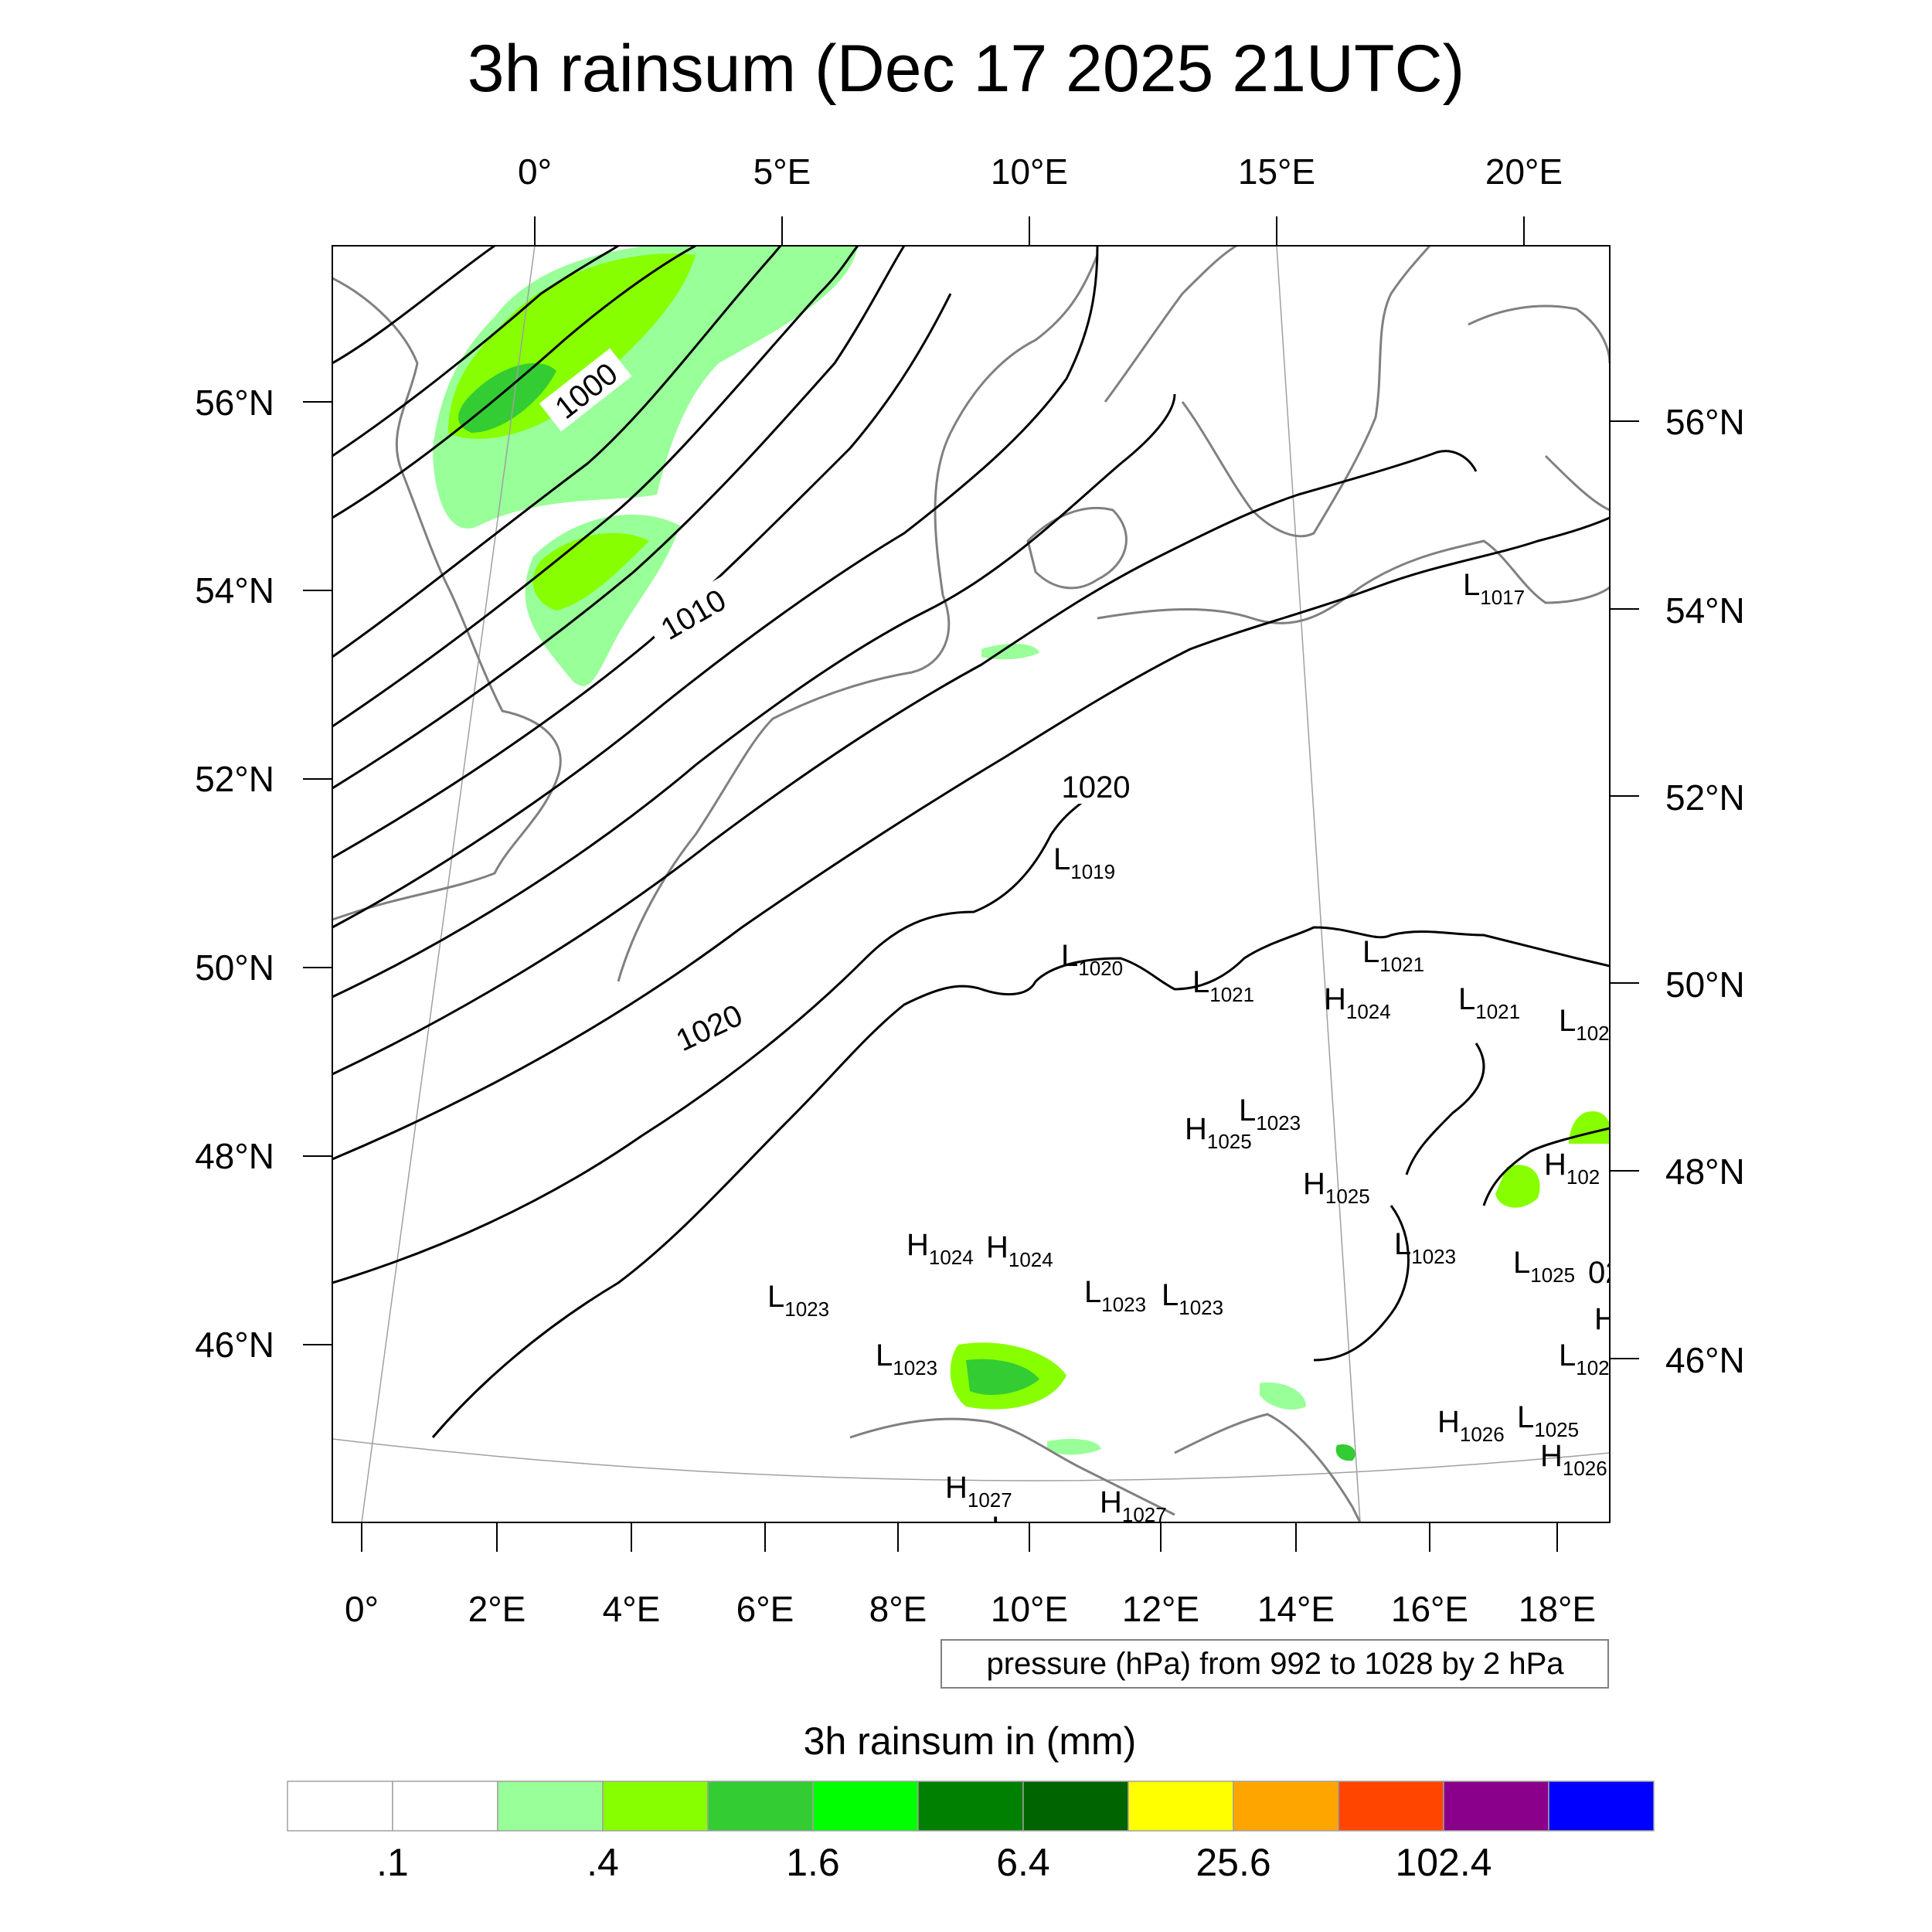 This screenshot has height=1932, width=1932. Describe the element at coordinates (1023, 1863) in the screenshot. I see `colorbar-label: 6.4` at that location.